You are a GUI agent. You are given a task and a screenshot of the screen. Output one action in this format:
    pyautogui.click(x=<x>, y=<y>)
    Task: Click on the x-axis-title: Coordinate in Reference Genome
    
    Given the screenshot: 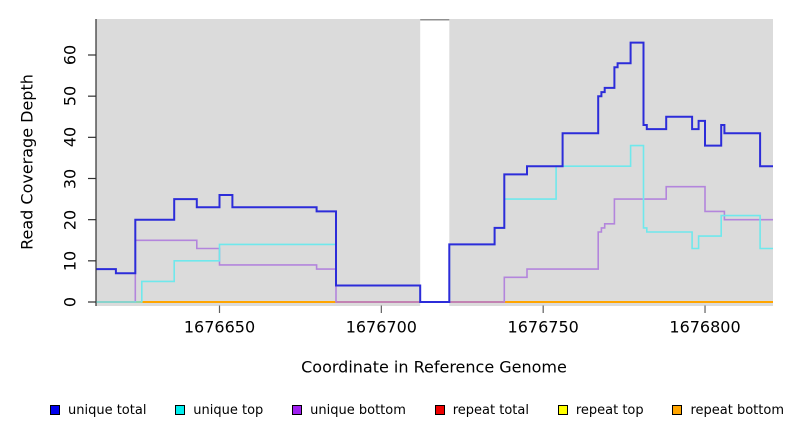 What is the action you would take?
    pyautogui.click(x=434, y=367)
    